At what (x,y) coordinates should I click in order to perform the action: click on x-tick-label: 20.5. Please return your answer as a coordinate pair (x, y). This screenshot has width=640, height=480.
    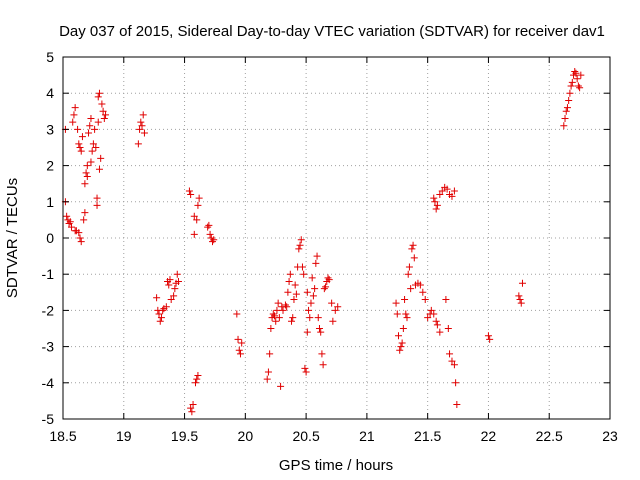
    Looking at the image, I should click on (305, 436).